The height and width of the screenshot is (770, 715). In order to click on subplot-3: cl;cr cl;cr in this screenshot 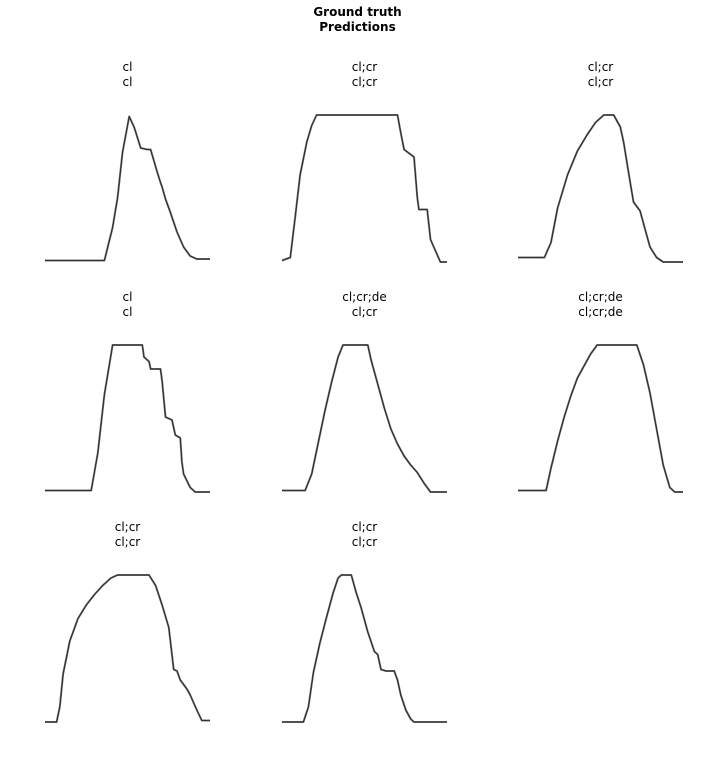, I will do `click(600, 168)`.